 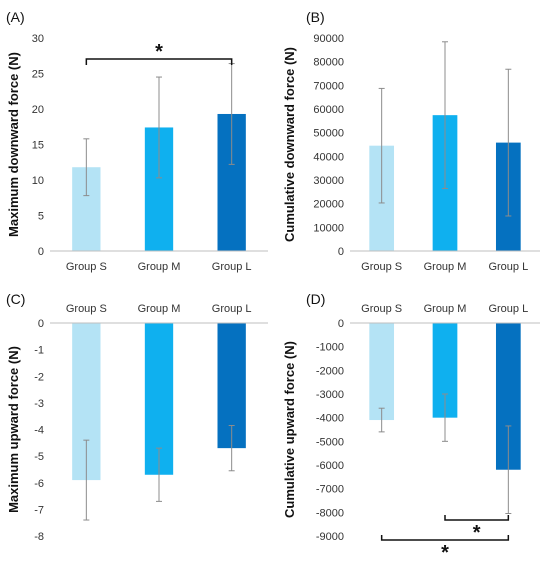 What do you see at coordinates (330, 466) in the screenshot?
I see `y-tick-label: -6000` at bounding box center [330, 466].